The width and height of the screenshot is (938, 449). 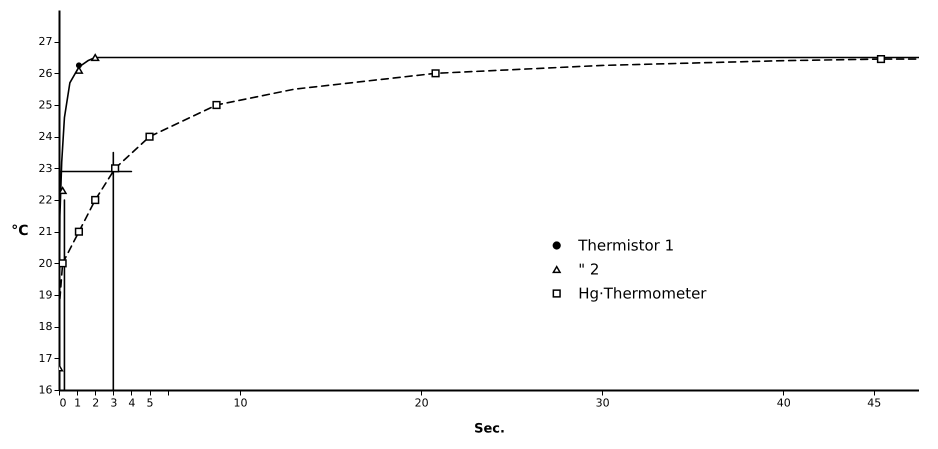 I want to click on y-tick-label: 24, so click(x=45, y=137).